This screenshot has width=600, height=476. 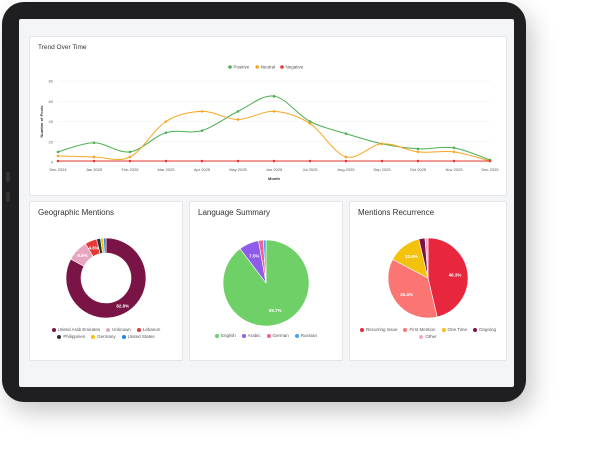 I want to click on x-tick-label: Nov 2025, so click(x=454, y=169).